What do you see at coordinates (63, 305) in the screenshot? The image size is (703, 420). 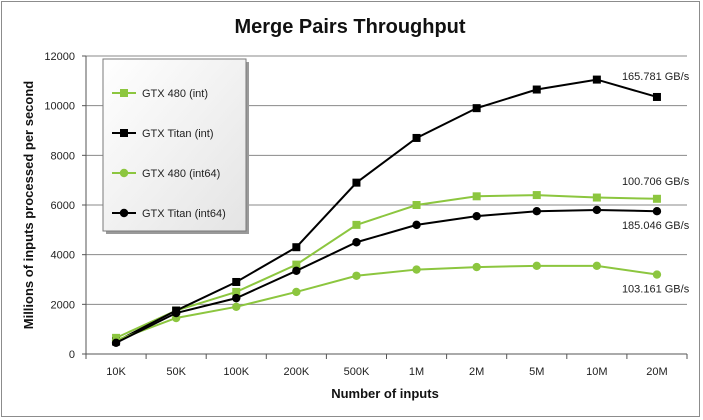 I see `y-tick-label: 2000` at bounding box center [63, 305].